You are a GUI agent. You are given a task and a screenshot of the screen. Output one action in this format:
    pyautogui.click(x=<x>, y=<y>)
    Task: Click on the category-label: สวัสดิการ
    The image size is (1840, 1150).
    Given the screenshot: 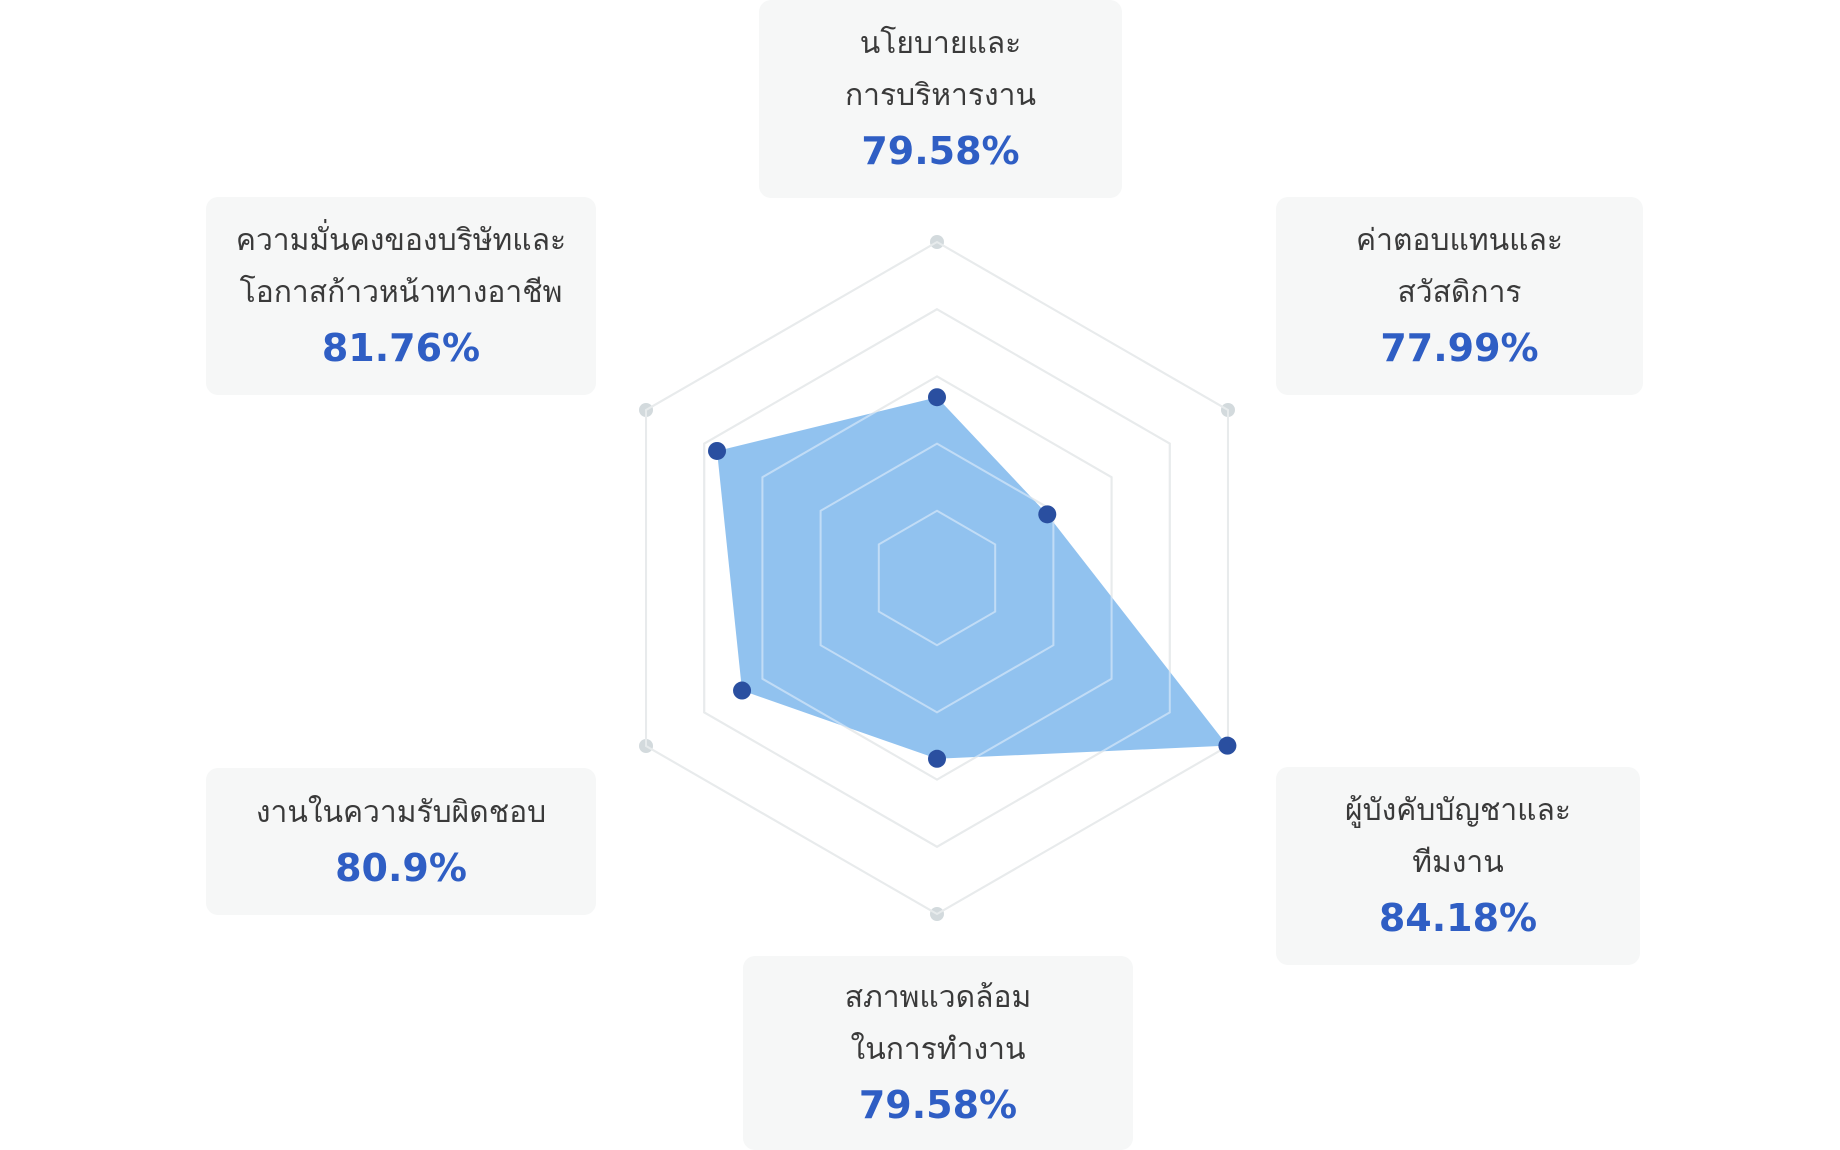 What is the action you would take?
    pyautogui.click(x=1459, y=292)
    